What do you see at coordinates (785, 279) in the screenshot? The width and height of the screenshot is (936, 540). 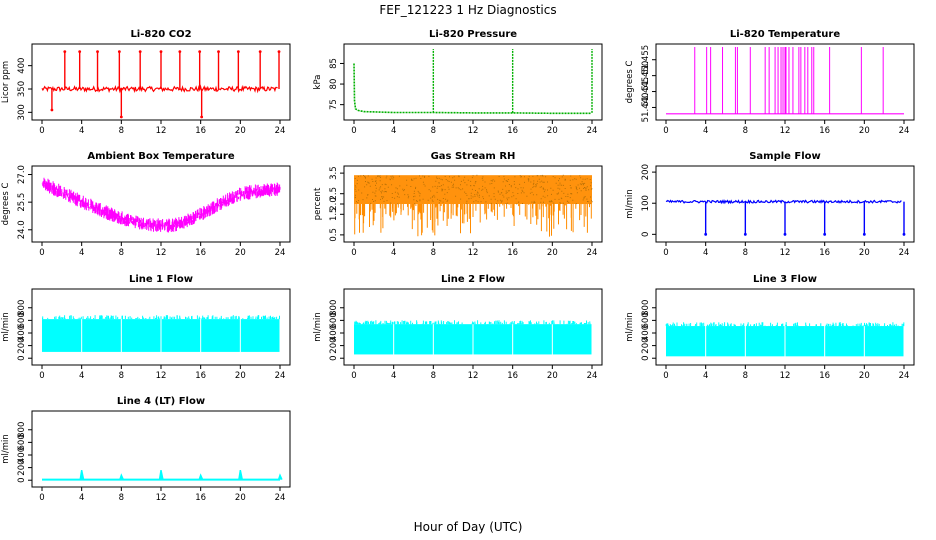 I see `panel-title: Line 3 Flow` at bounding box center [785, 279].